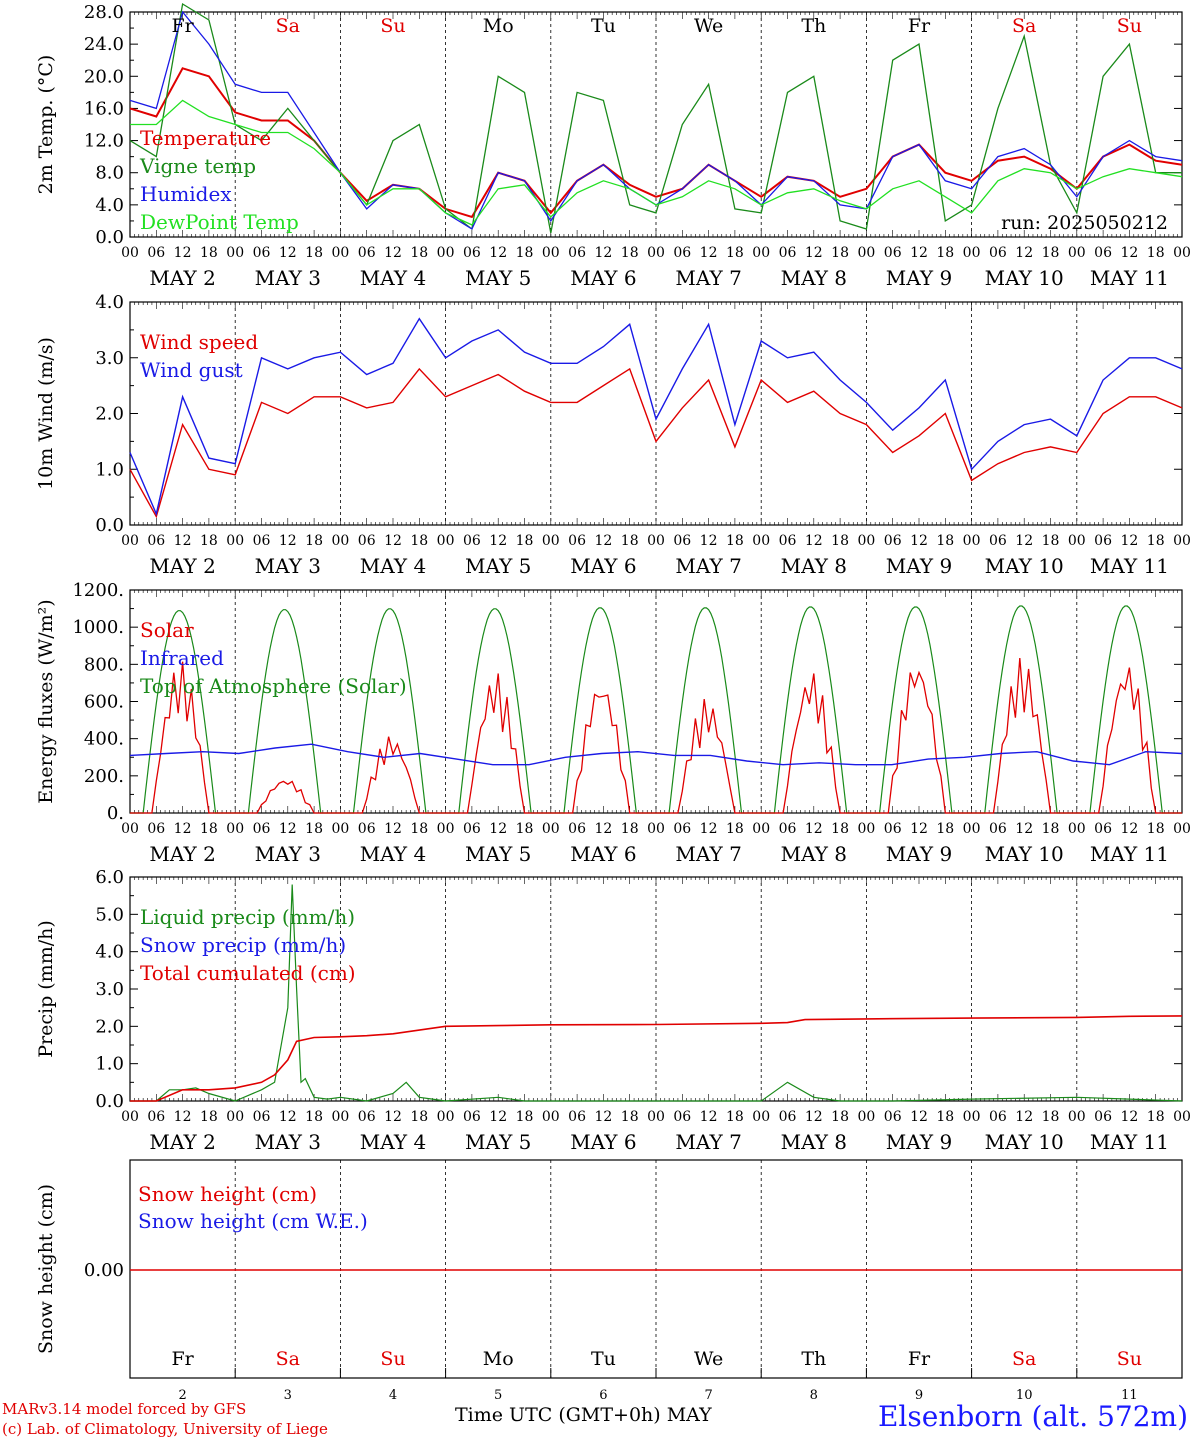 The image size is (1194, 1440). What do you see at coordinates (1129, 1142) in the screenshot?
I see `date-label: MAY 11` at bounding box center [1129, 1142].